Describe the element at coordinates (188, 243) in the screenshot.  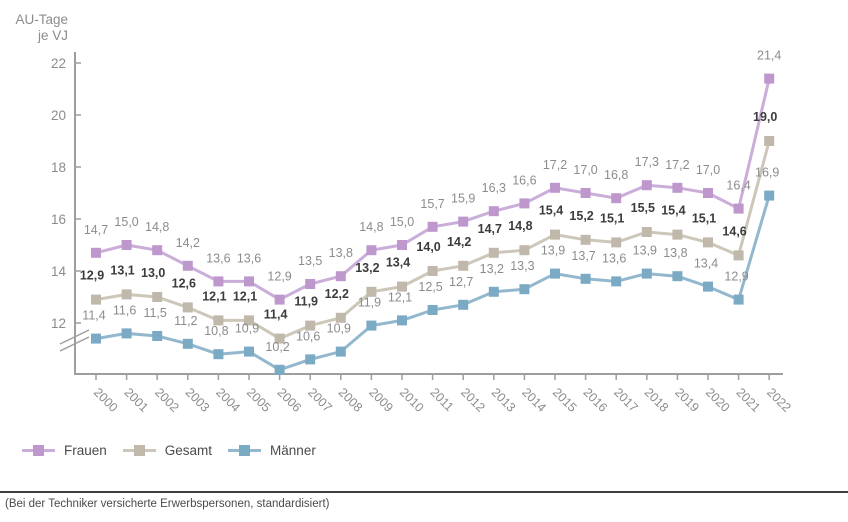
I see `value-label-Frauen: 14,2` at that location.